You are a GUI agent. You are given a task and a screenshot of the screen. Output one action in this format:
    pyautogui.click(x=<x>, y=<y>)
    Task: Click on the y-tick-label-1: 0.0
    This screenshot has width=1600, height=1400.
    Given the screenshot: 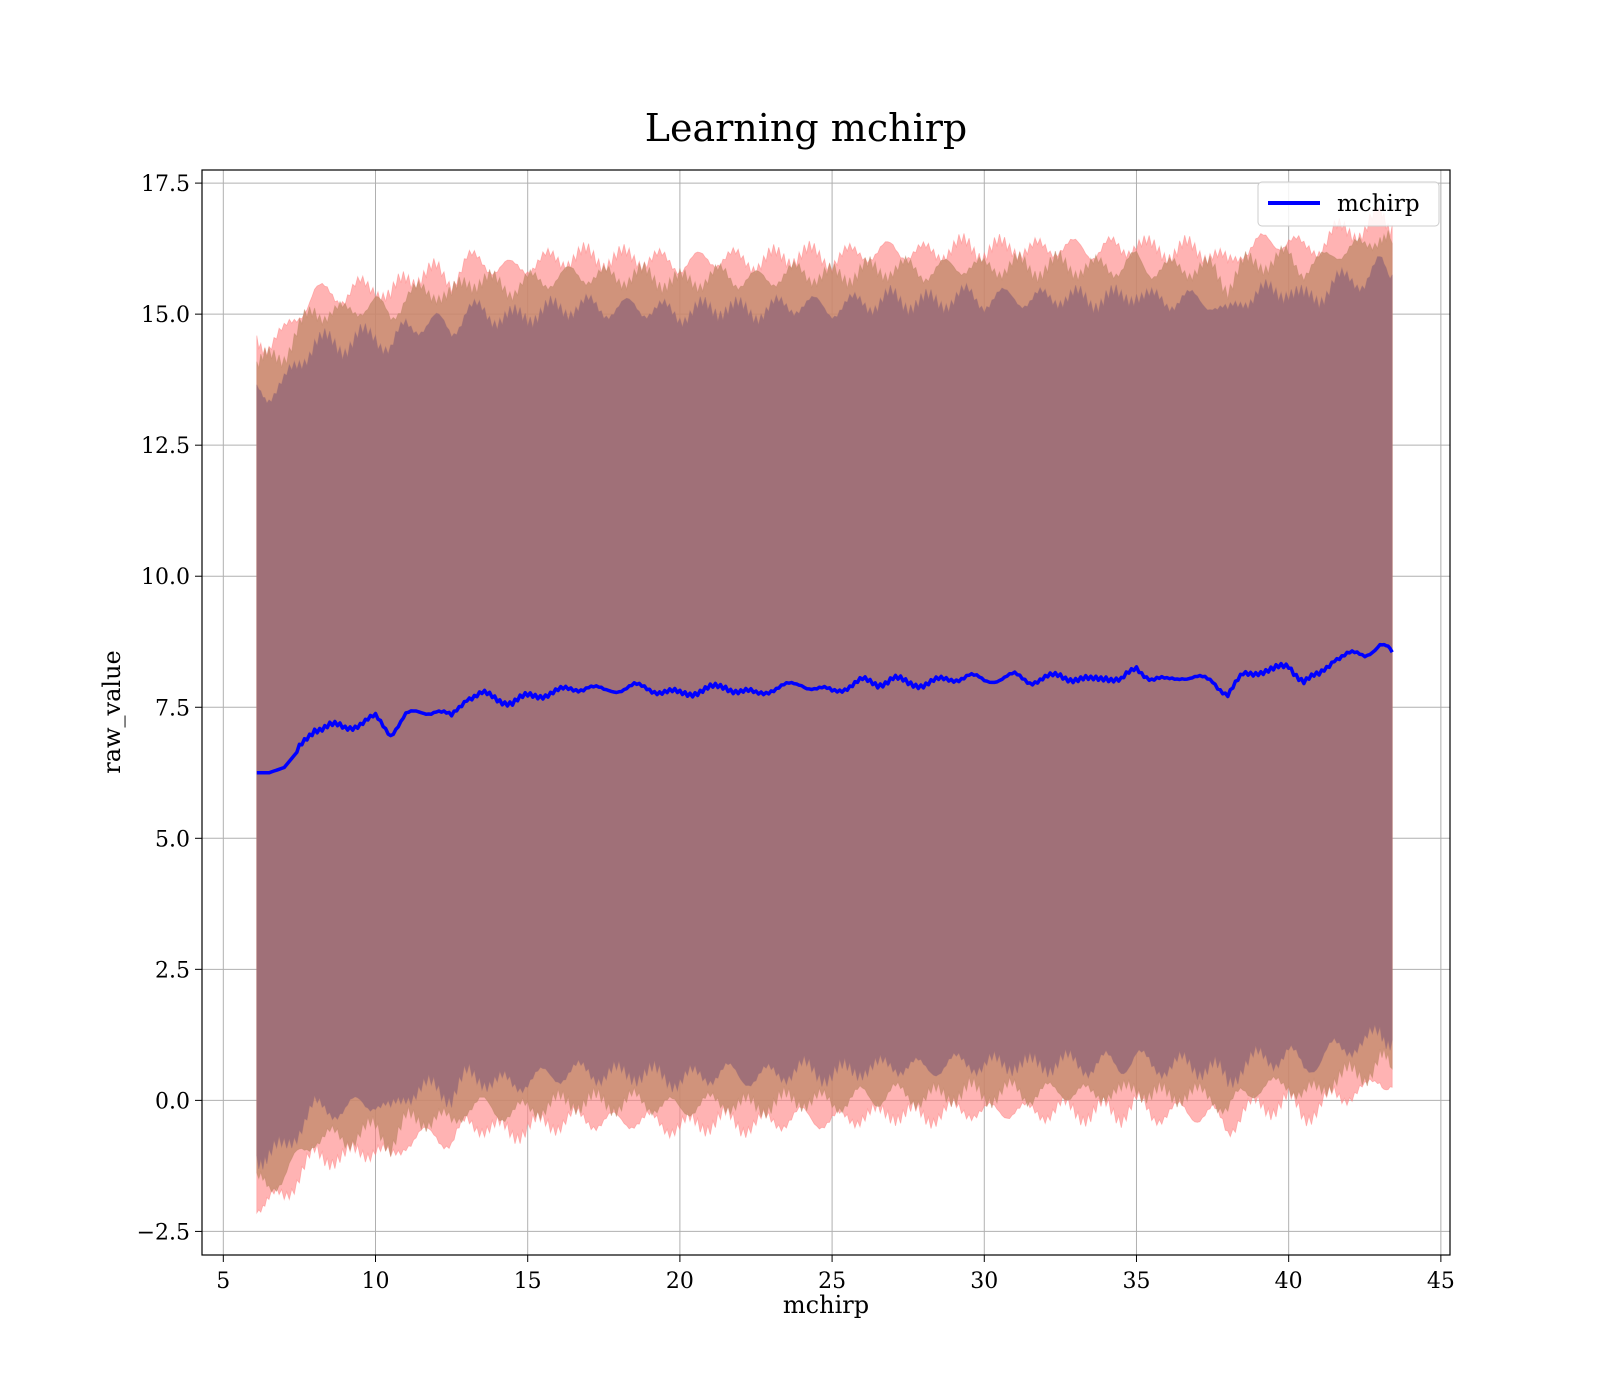 What is the action you would take?
    pyautogui.click(x=172, y=1101)
    